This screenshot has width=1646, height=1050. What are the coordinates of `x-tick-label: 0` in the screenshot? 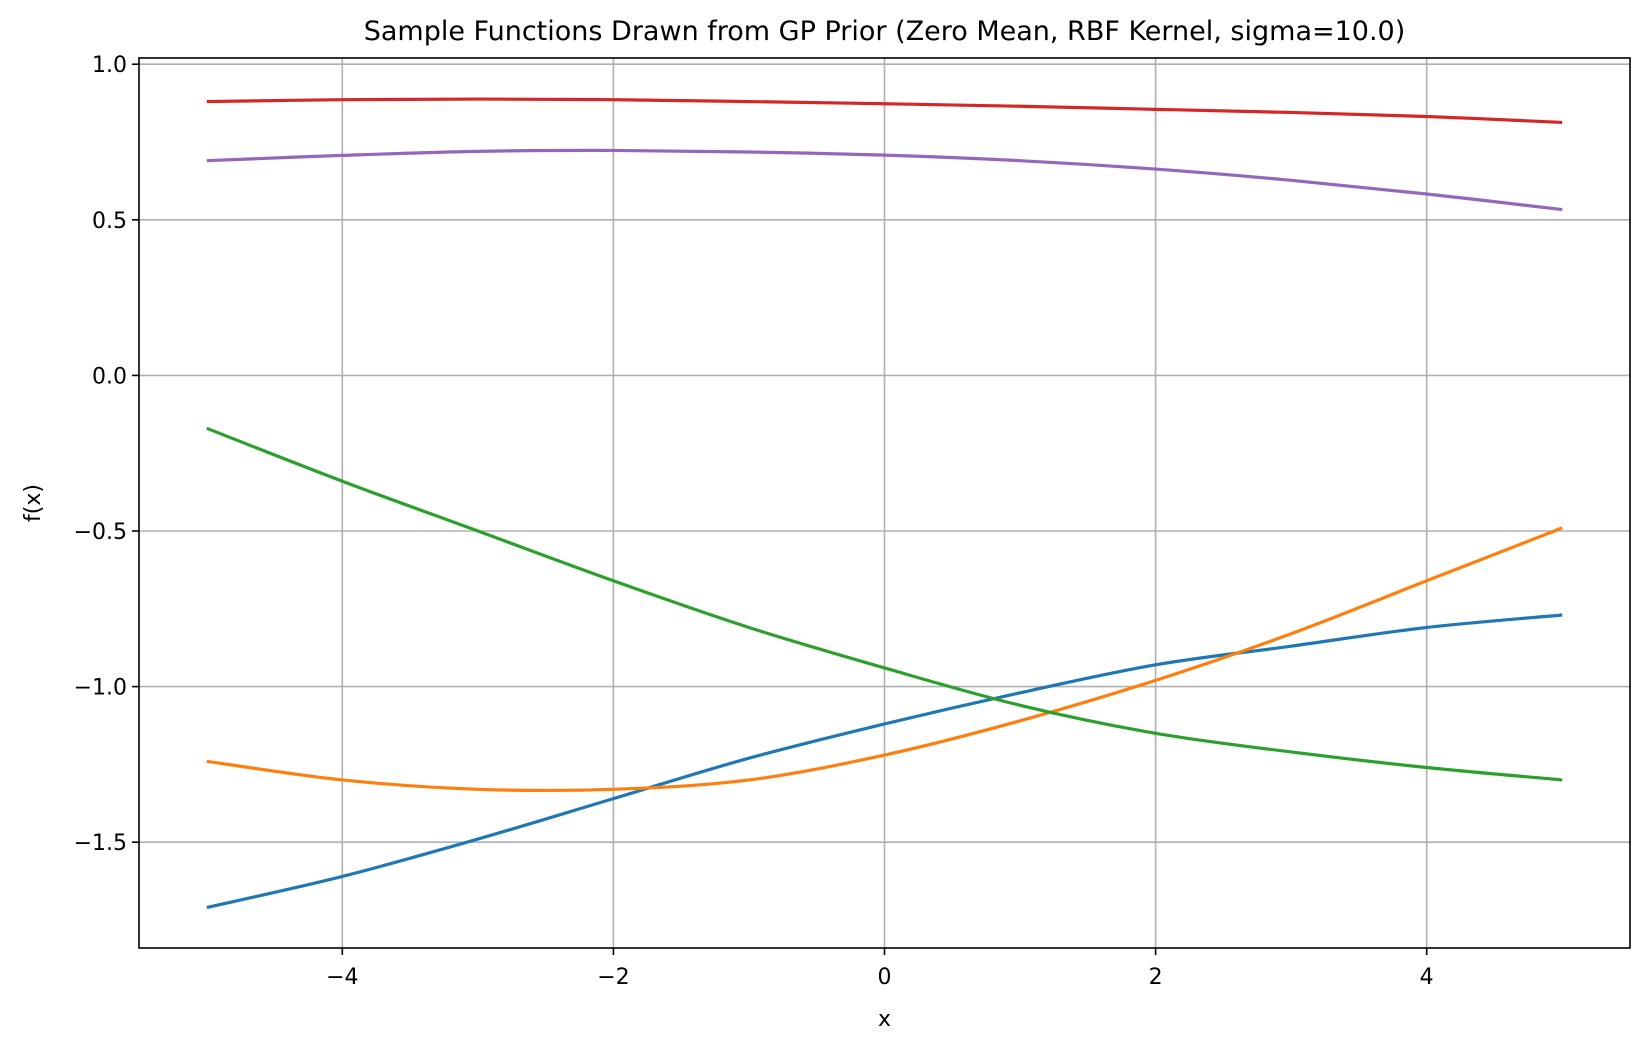 It's located at (885, 977).